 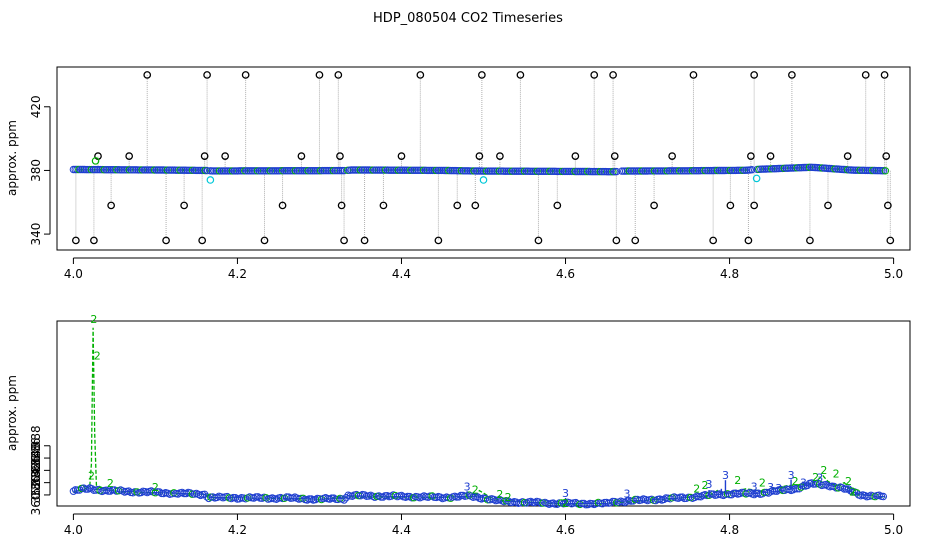 What do you see at coordinates (36, 454) in the screenshot?
I see `y-tick-label-bottom: 368` at bounding box center [36, 454].